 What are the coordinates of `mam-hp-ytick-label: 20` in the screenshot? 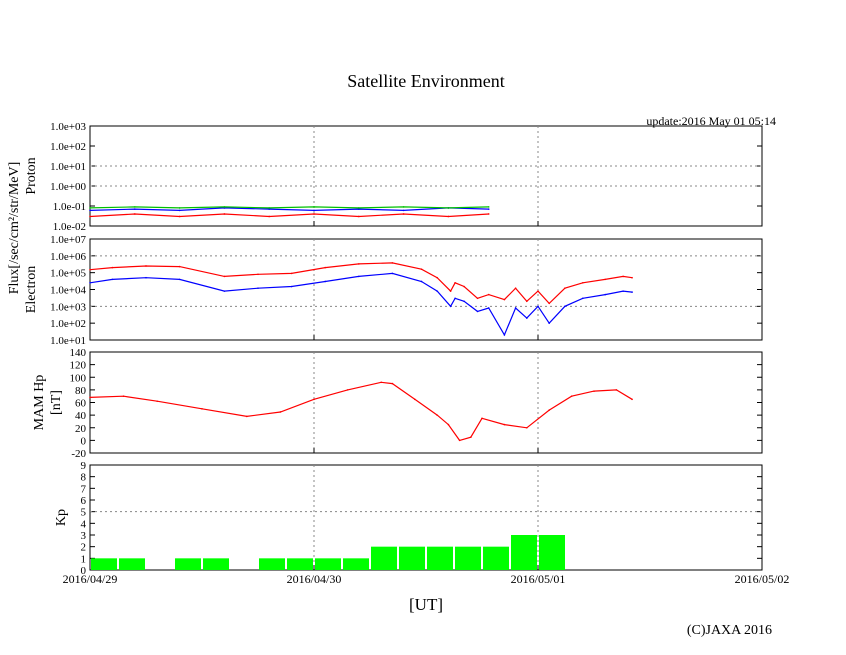 It's located at (81, 429).